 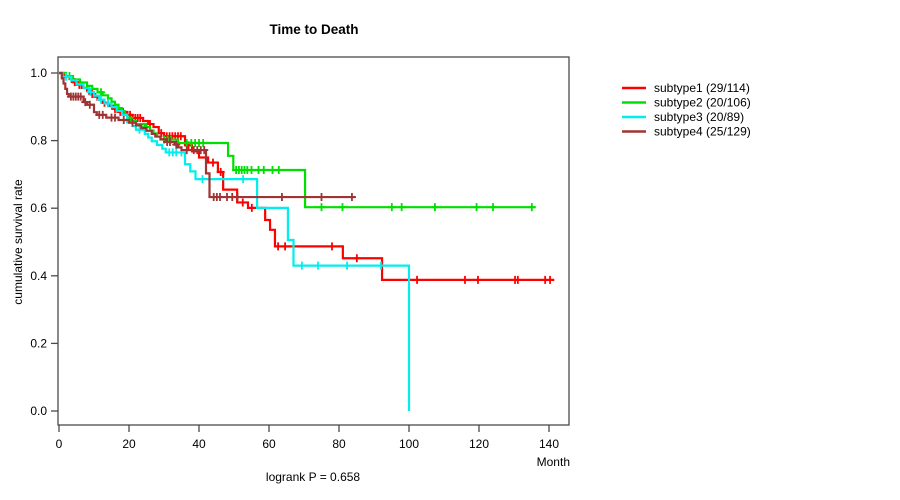 What do you see at coordinates (38, 141) in the screenshot?
I see `y-tick-label: 0.8` at bounding box center [38, 141].